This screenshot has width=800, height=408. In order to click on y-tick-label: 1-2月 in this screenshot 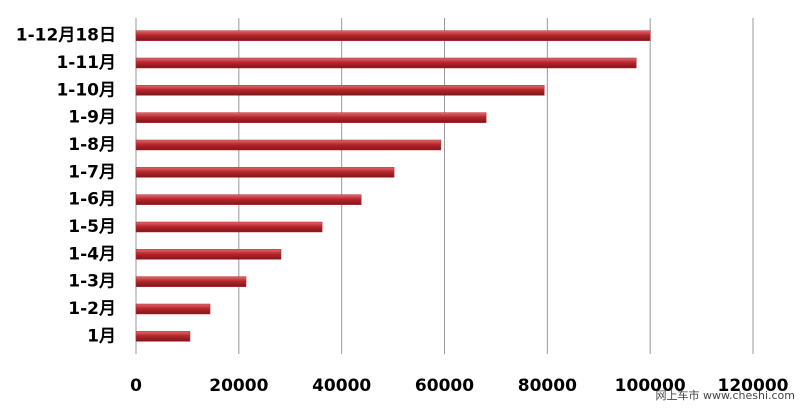, I will do `click(92, 309)`.